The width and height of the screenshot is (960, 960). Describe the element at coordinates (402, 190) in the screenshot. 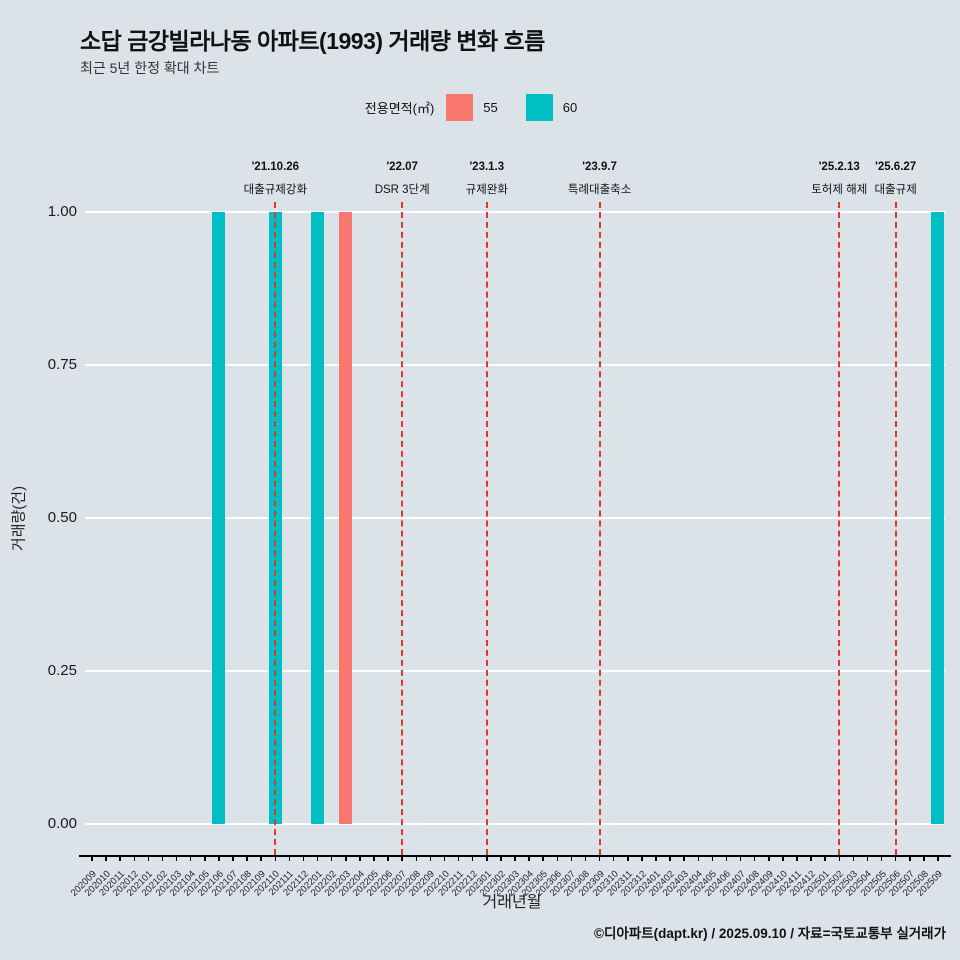

I see `event-label: DSR 3단계` at that location.